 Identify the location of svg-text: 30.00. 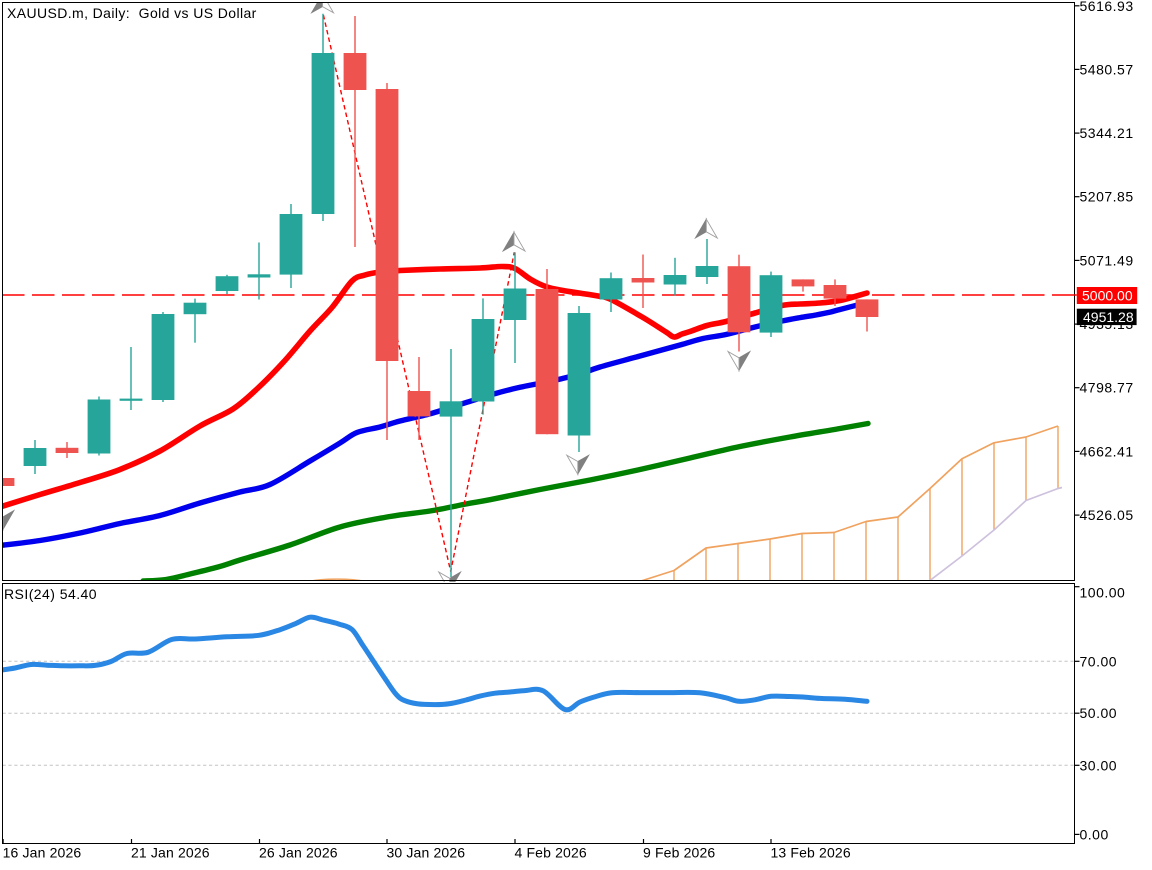
(1099, 765).